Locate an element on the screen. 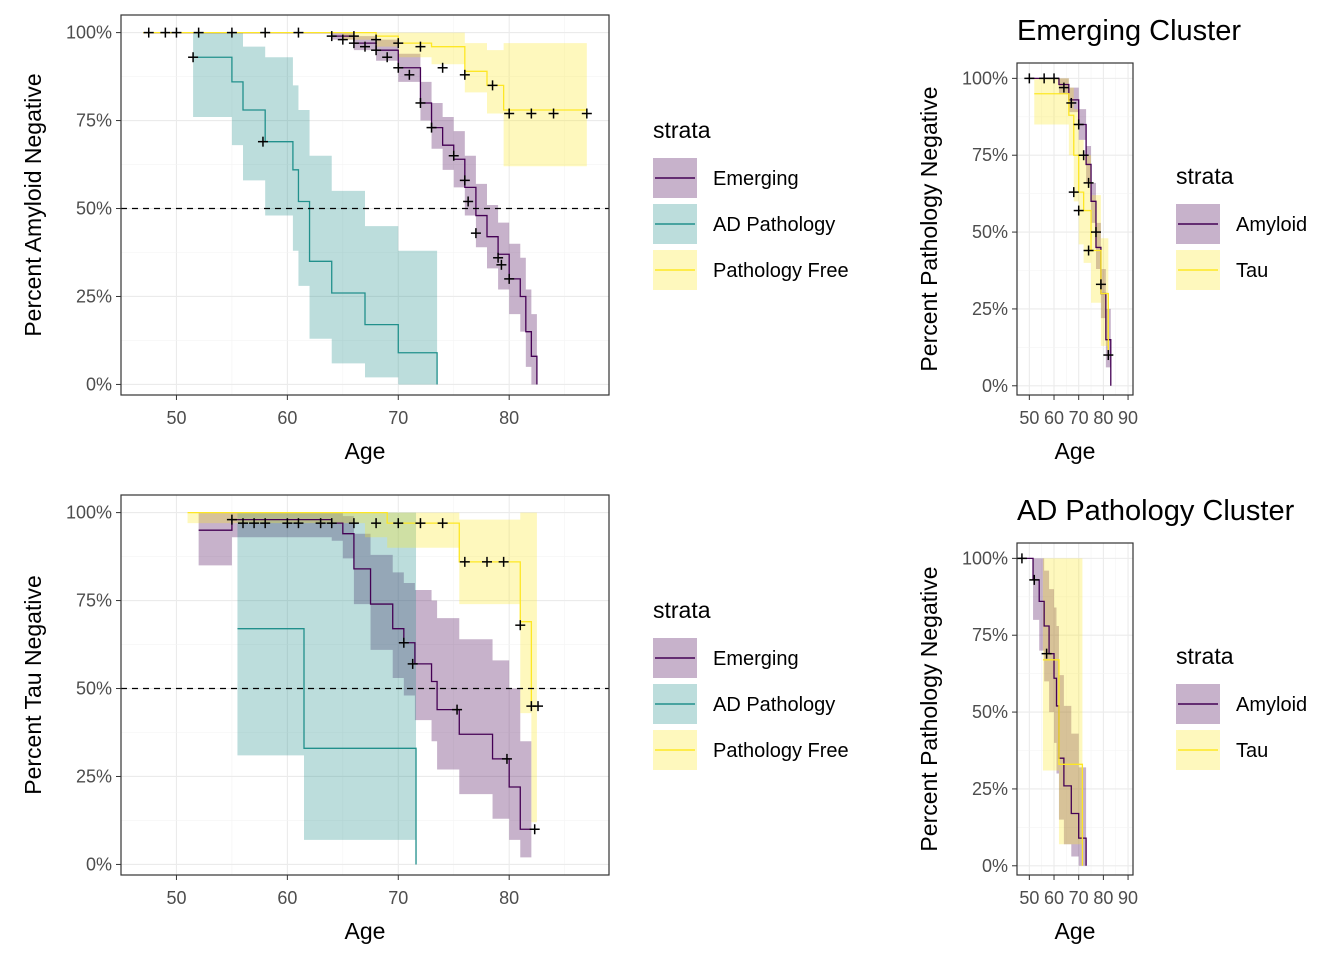 The width and height of the screenshot is (1344, 960). survival-line-tau is located at coordinates (1071, 224).